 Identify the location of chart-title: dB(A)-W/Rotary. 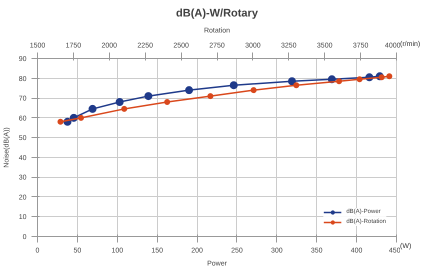
(217, 14).